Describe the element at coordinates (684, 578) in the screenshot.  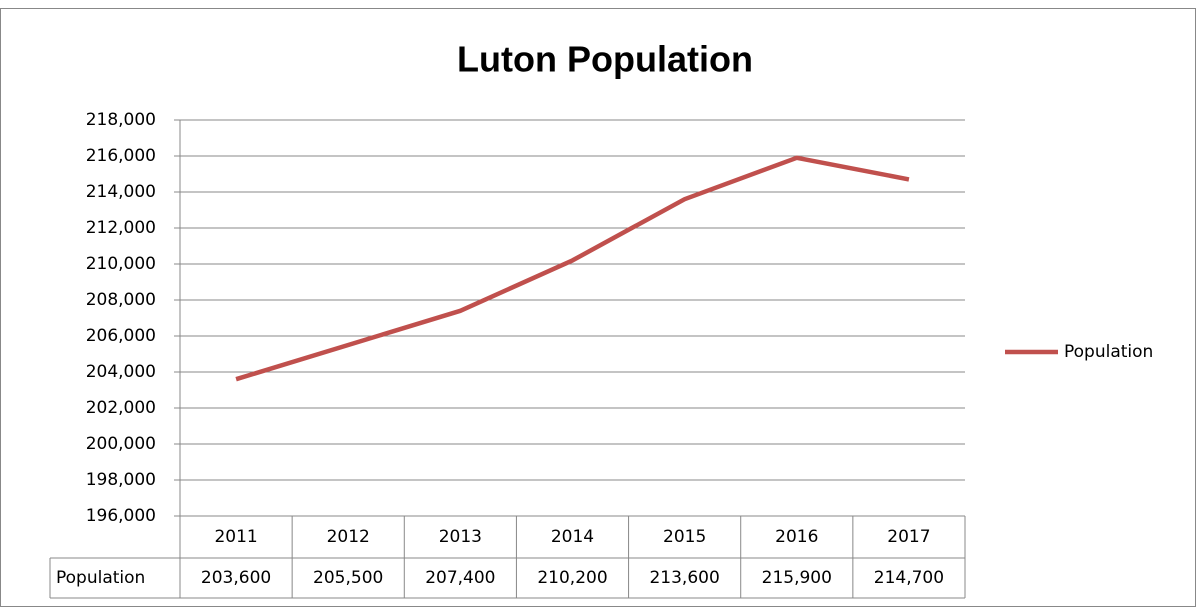
I see `table-value: 213,600` at that location.